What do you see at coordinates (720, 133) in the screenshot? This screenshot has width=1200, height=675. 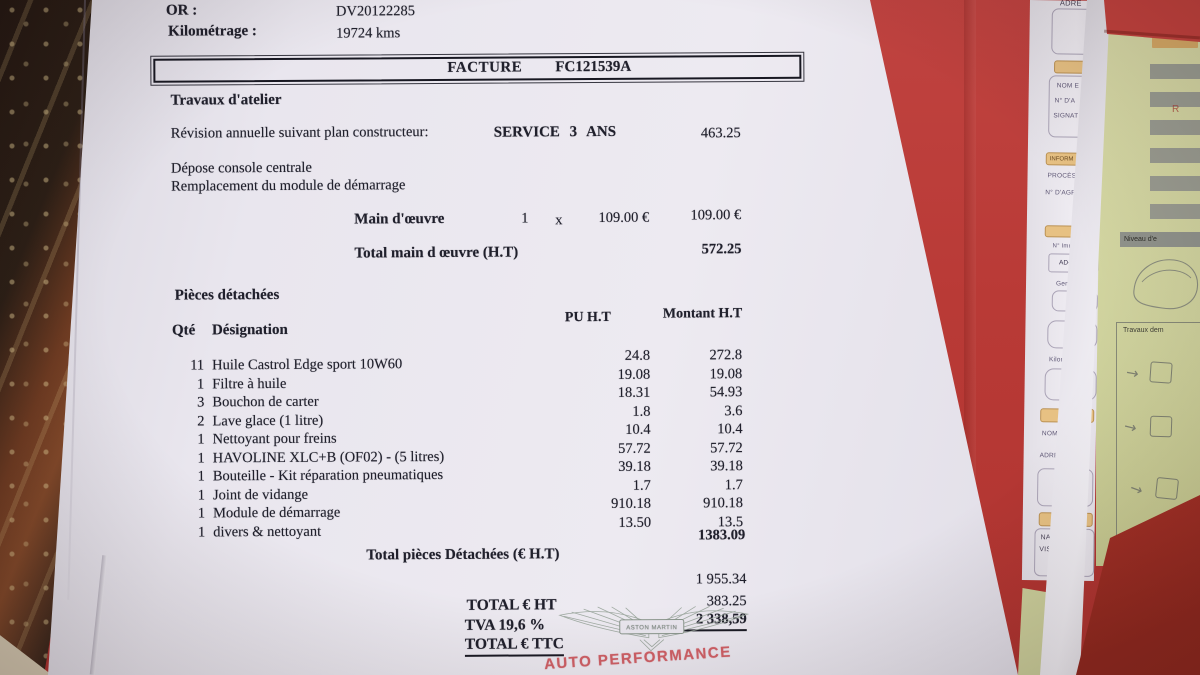 I see `revision-amount: 463.25` at bounding box center [720, 133].